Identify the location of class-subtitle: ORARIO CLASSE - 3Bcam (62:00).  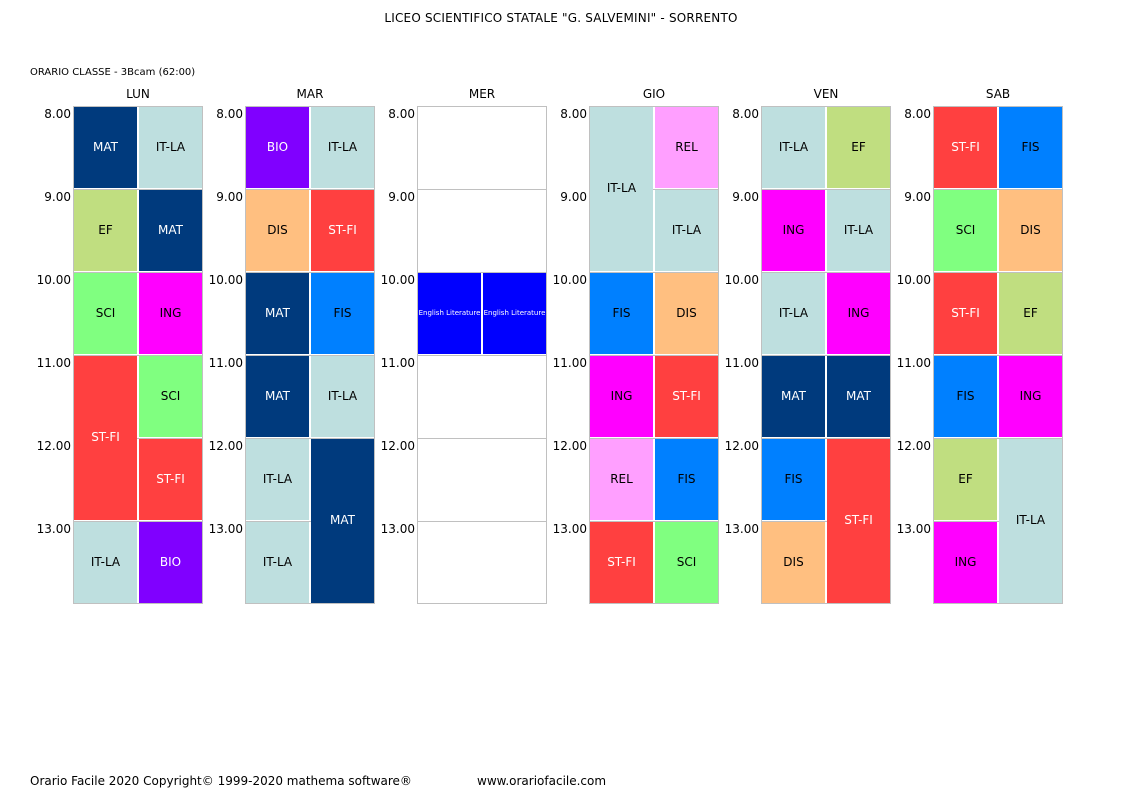
(113, 72).